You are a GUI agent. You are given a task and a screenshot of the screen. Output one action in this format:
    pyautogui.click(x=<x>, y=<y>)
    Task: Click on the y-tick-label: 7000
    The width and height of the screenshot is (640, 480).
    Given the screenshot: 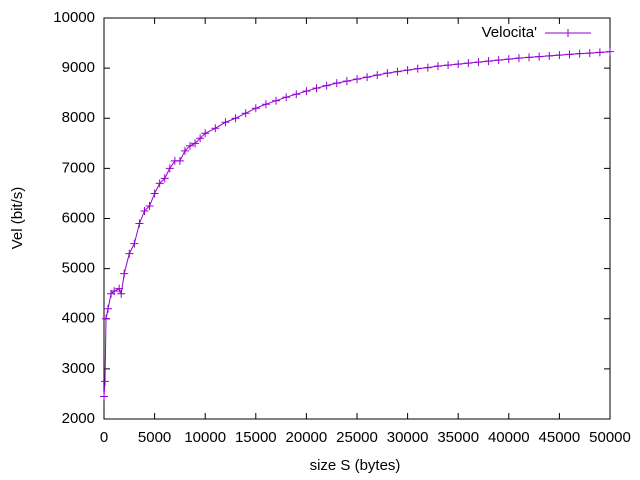 What is the action you would take?
    pyautogui.click(x=78, y=167)
    